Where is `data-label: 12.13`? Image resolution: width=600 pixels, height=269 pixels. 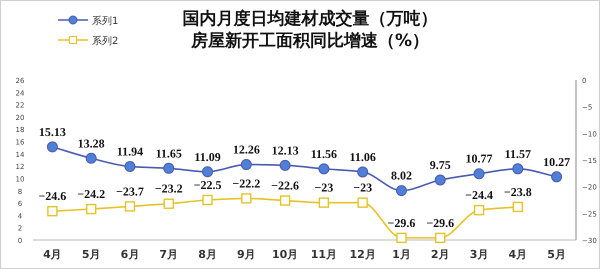 data-label: 12.13 is located at coordinates (285, 150).